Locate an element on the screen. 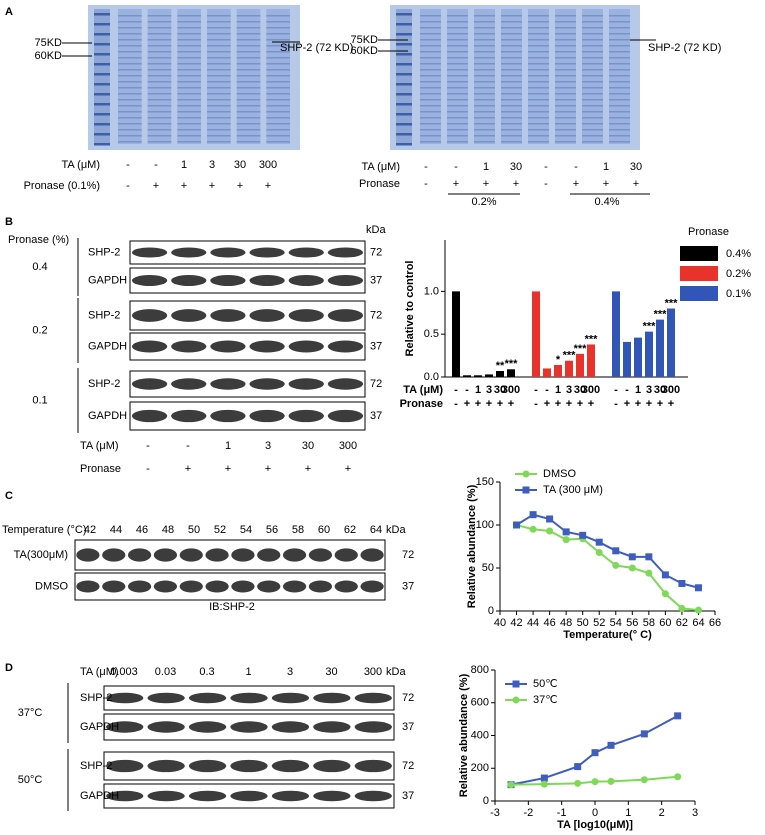  x-tick-label: 3 is located at coordinates (489, 390).